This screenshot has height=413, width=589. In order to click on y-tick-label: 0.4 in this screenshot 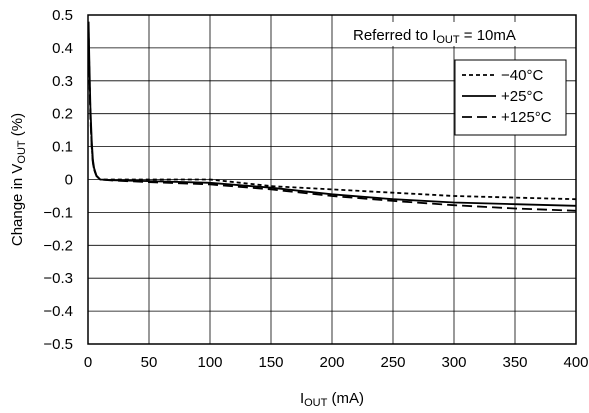, I will do `click(62, 48)`.